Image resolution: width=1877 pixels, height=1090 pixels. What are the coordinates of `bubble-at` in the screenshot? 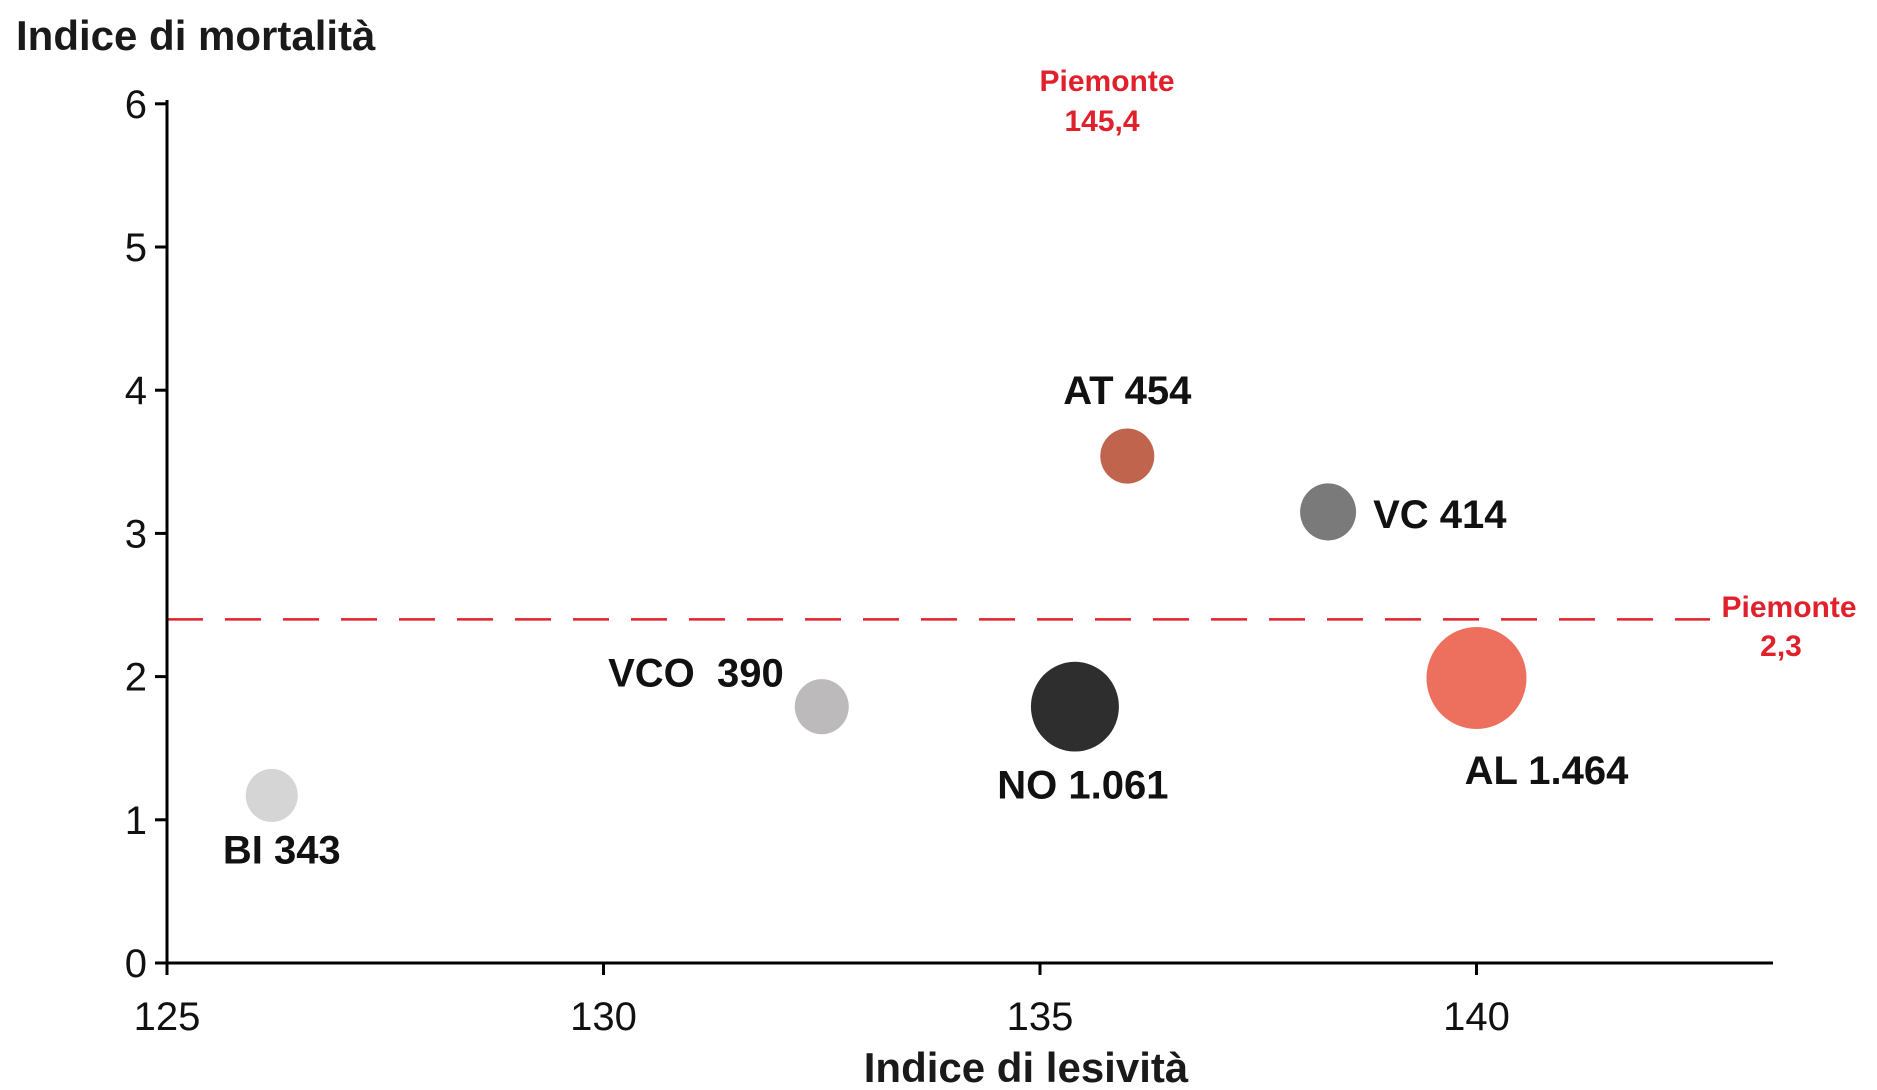 It's located at (1127, 456).